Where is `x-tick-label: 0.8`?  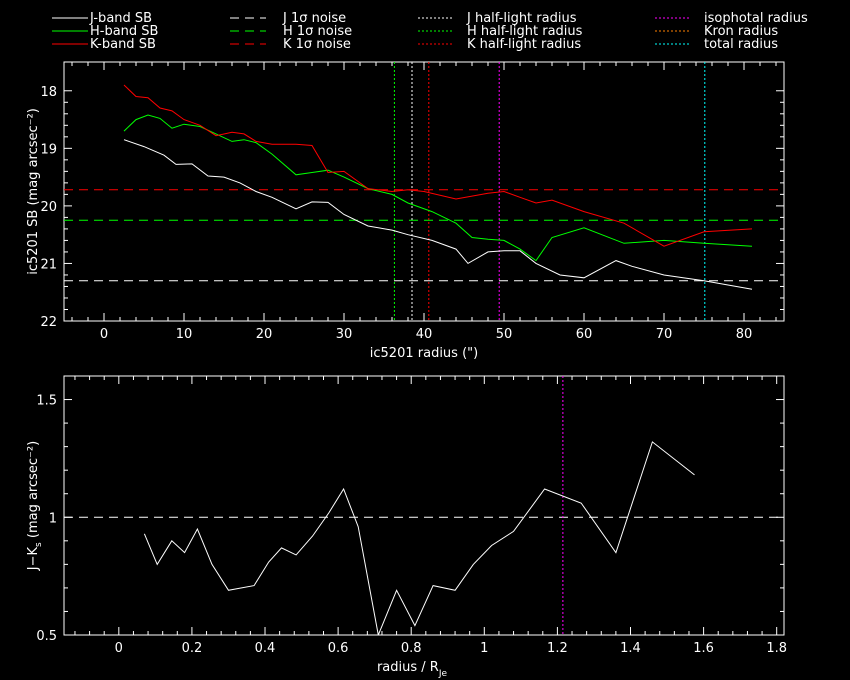 x-tick-label: 0.8 is located at coordinates (411, 648).